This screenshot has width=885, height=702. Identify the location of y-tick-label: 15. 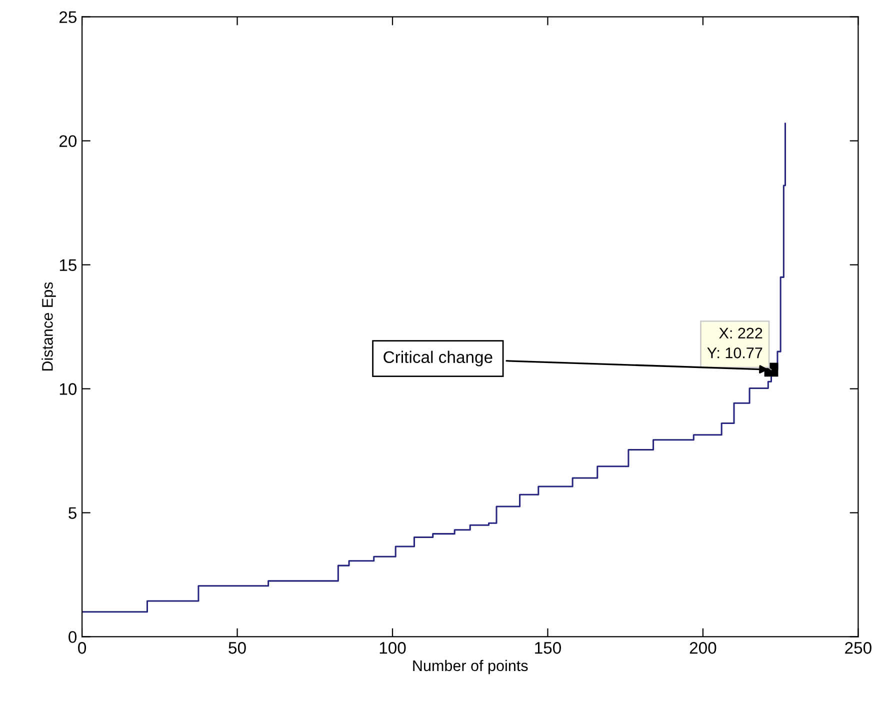
(68, 265).